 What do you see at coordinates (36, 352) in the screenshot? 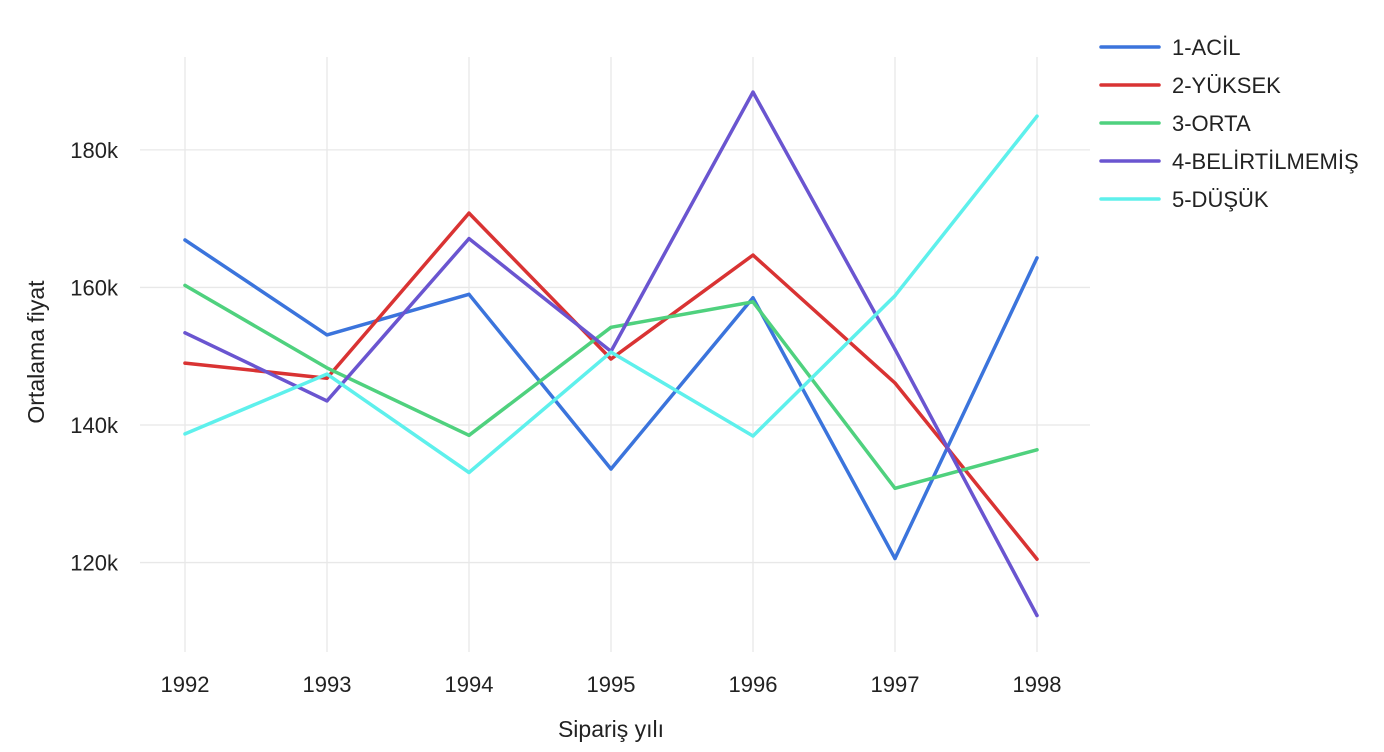
I see `y-axis-title: Ortalama fiyat` at bounding box center [36, 352].